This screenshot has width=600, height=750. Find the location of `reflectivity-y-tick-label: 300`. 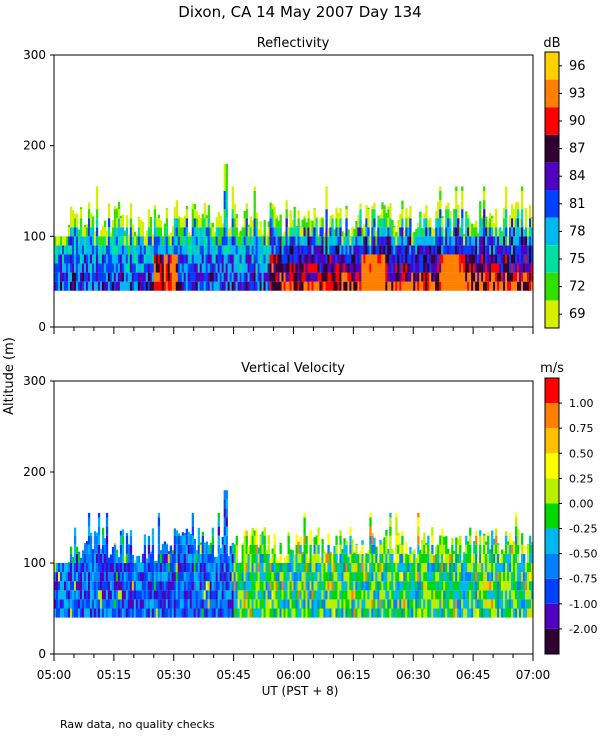

reflectivity-y-tick-label: 300 is located at coordinates (34, 55).